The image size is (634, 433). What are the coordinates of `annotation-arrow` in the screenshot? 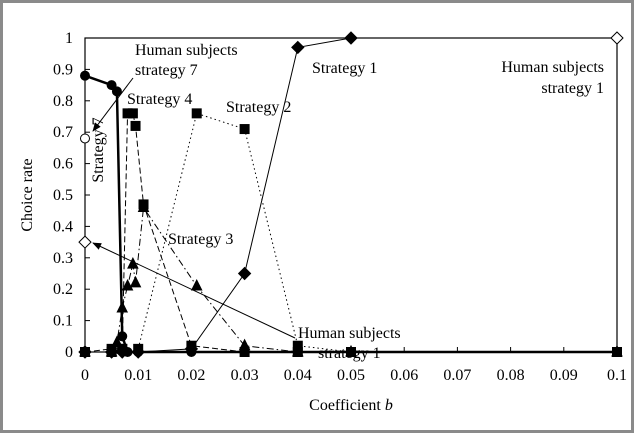 It's located at (113, 104).